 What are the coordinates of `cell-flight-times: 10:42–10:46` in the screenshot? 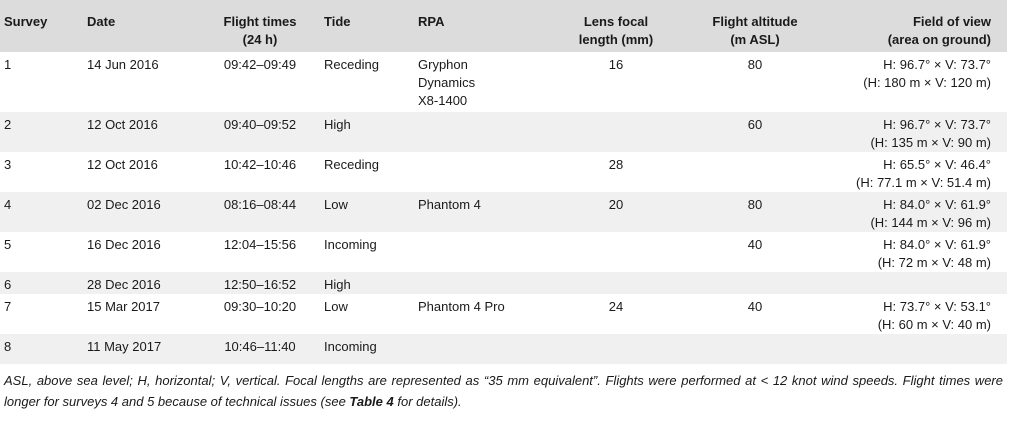 It's located at (260, 172).